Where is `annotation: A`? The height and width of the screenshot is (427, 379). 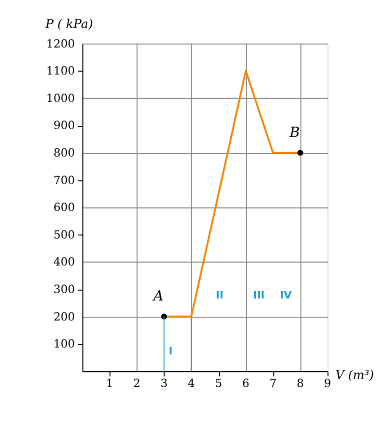 annotation: A is located at coordinates (157, 296).